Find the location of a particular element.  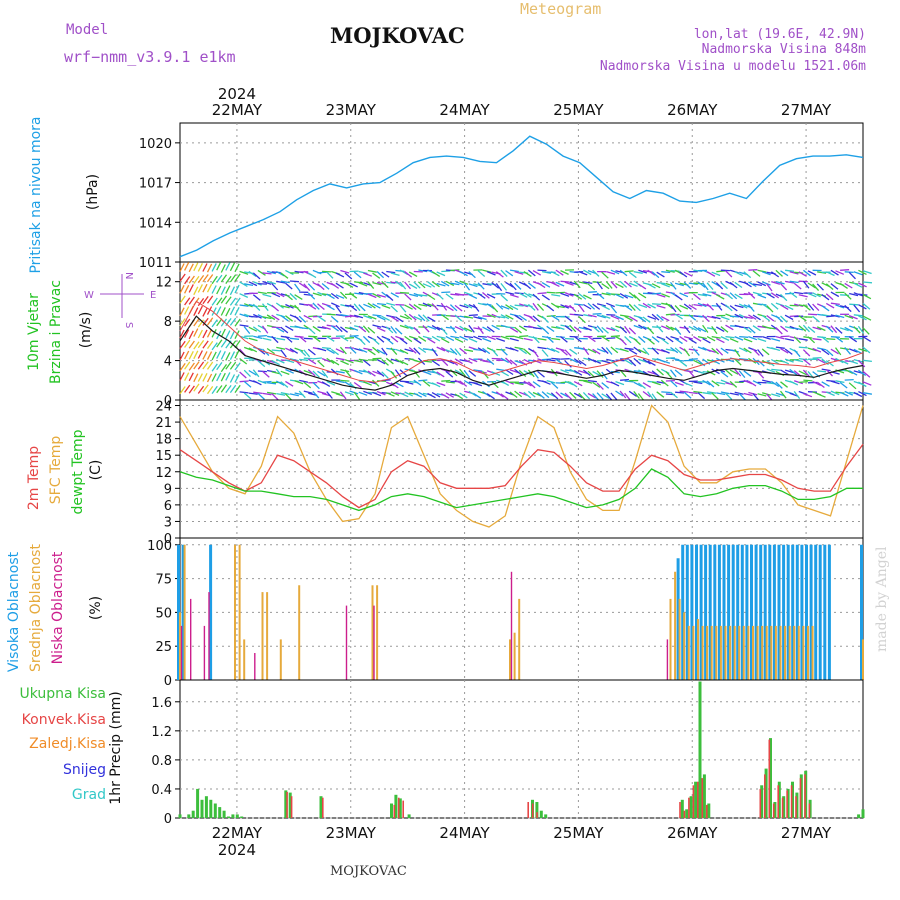

temp2m-line is located at coordinates (521, 476).